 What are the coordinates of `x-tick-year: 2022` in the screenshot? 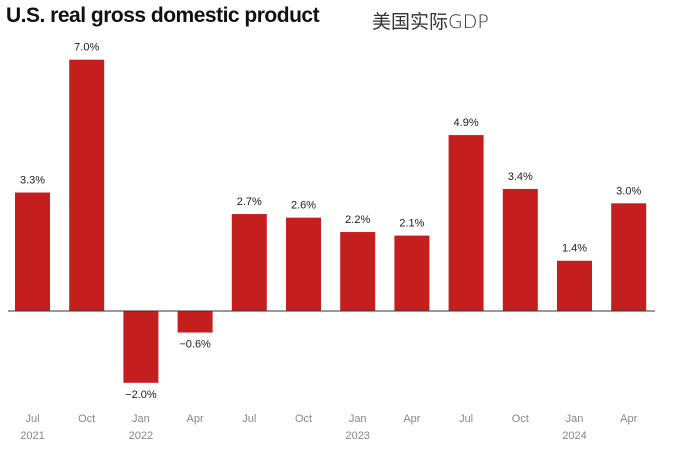 It's located at (141, 436).